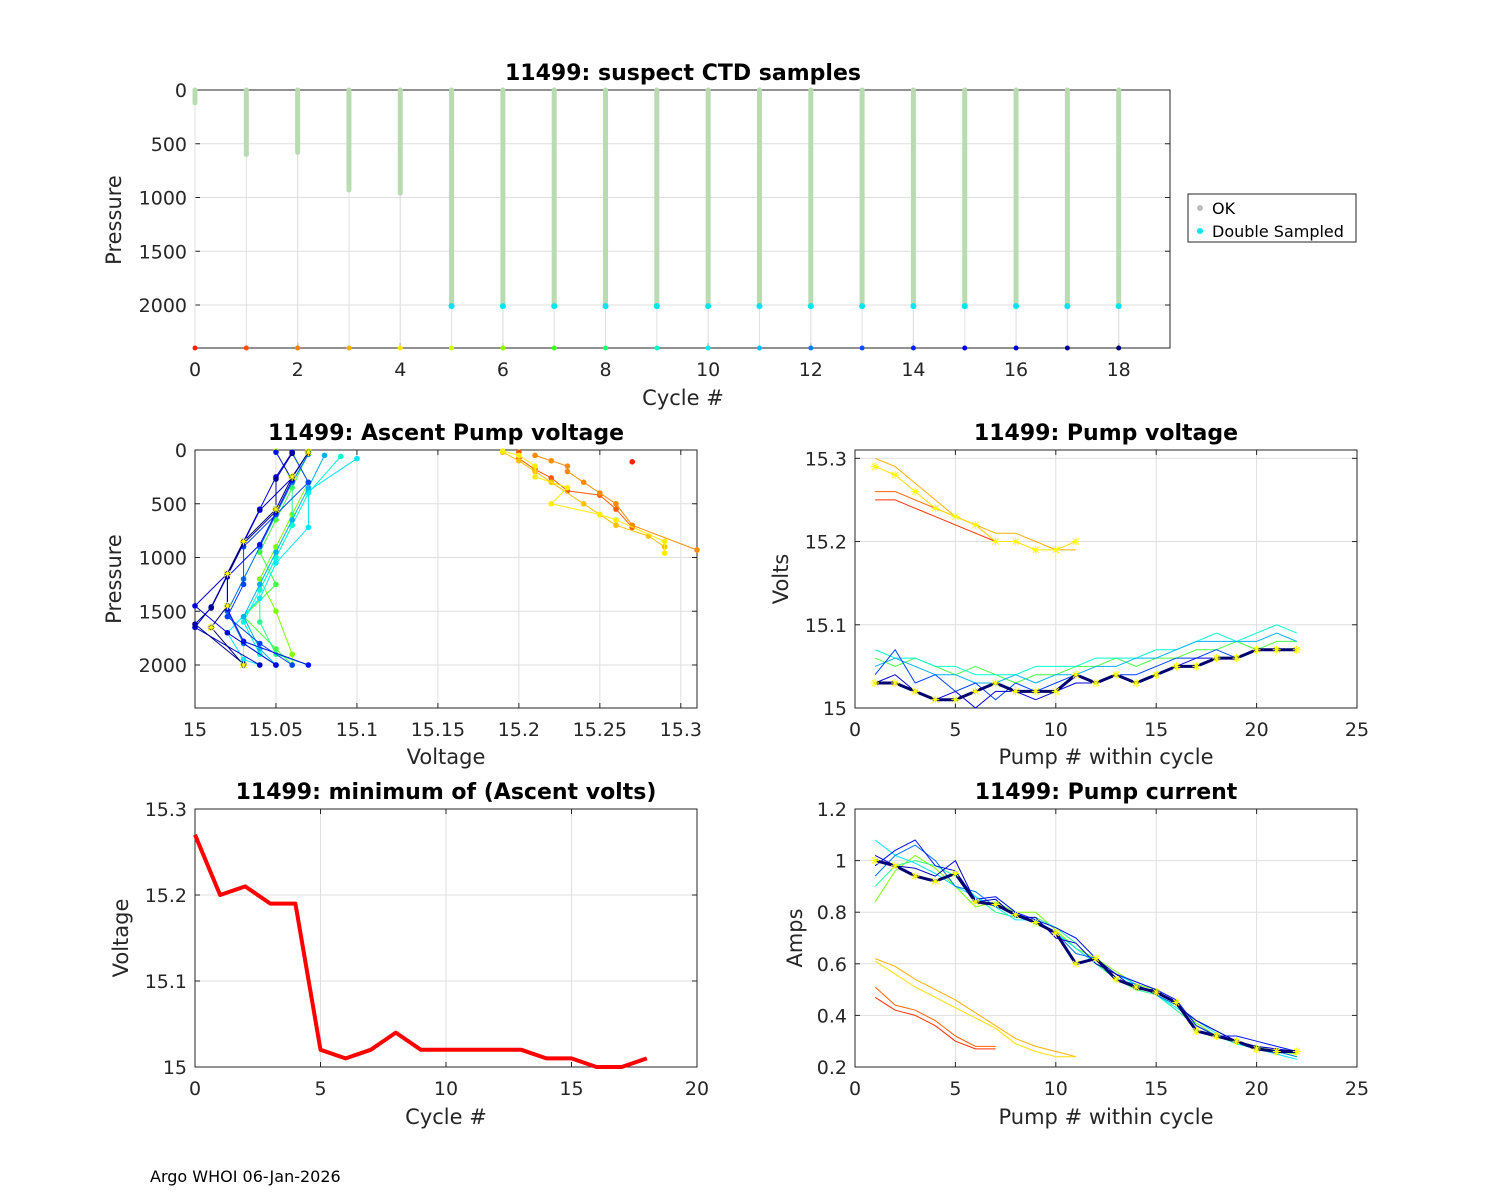 The width and height of the screenshot is (1500, 1200). Describe the element at coordinates (446, 558) in the screenshot. I see `ascent-marks` at that location.